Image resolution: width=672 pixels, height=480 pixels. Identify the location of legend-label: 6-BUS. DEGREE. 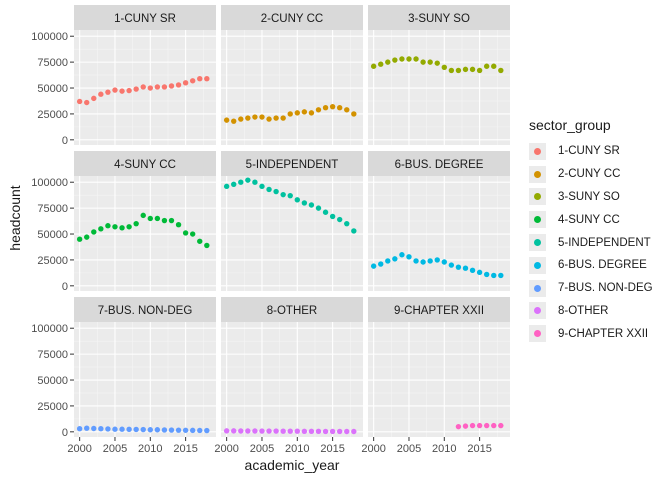
(602, 265).